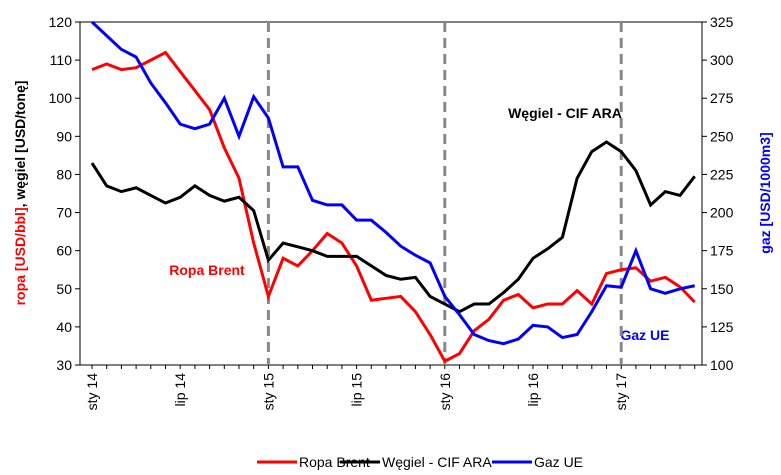  Describe the element at coordinates (20, 256) in the screenshot. I see `y-title-part: ropa [USD/bbl]` at that location.